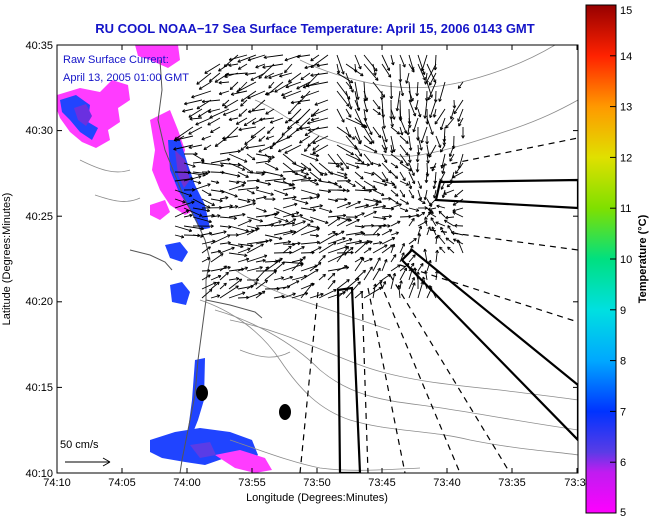 Image resolution: width=651 pixels, height=519 pixels. What do you see at coordinates (317, 483) in the screenshot?
I see `x-tick-label: 73:50` at bounding box center [317, 483].